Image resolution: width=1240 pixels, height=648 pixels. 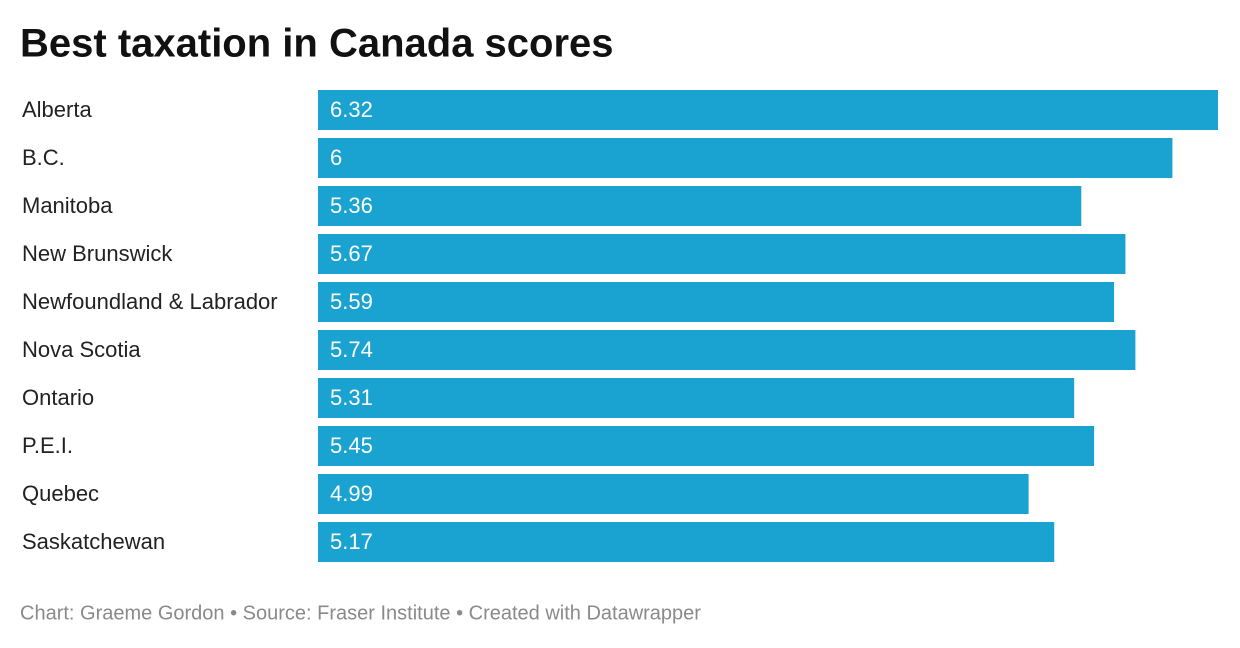 What do you see at coordinates (351, 109) in the screenshot?
I see `value-label: 6.32` at bounding box center [351, 109].